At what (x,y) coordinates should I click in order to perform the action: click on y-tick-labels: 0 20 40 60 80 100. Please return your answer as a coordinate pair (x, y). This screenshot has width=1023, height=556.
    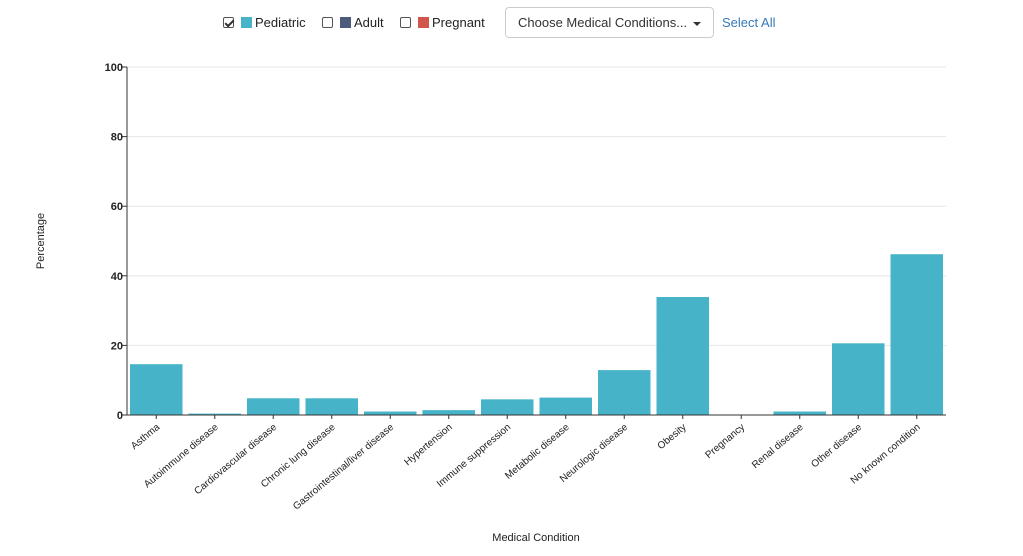
    Looking at the image, I should click on (116, 242).